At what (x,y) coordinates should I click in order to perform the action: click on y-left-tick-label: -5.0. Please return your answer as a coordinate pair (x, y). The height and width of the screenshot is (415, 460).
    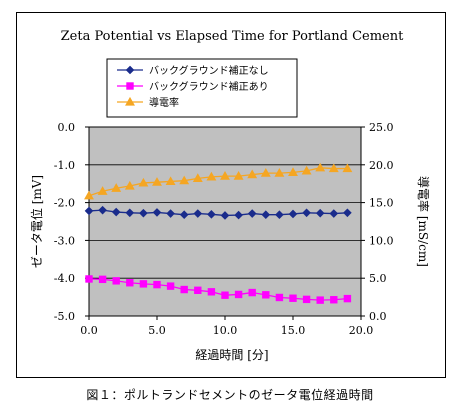
    Looking at the image, I should click on (64, 316).